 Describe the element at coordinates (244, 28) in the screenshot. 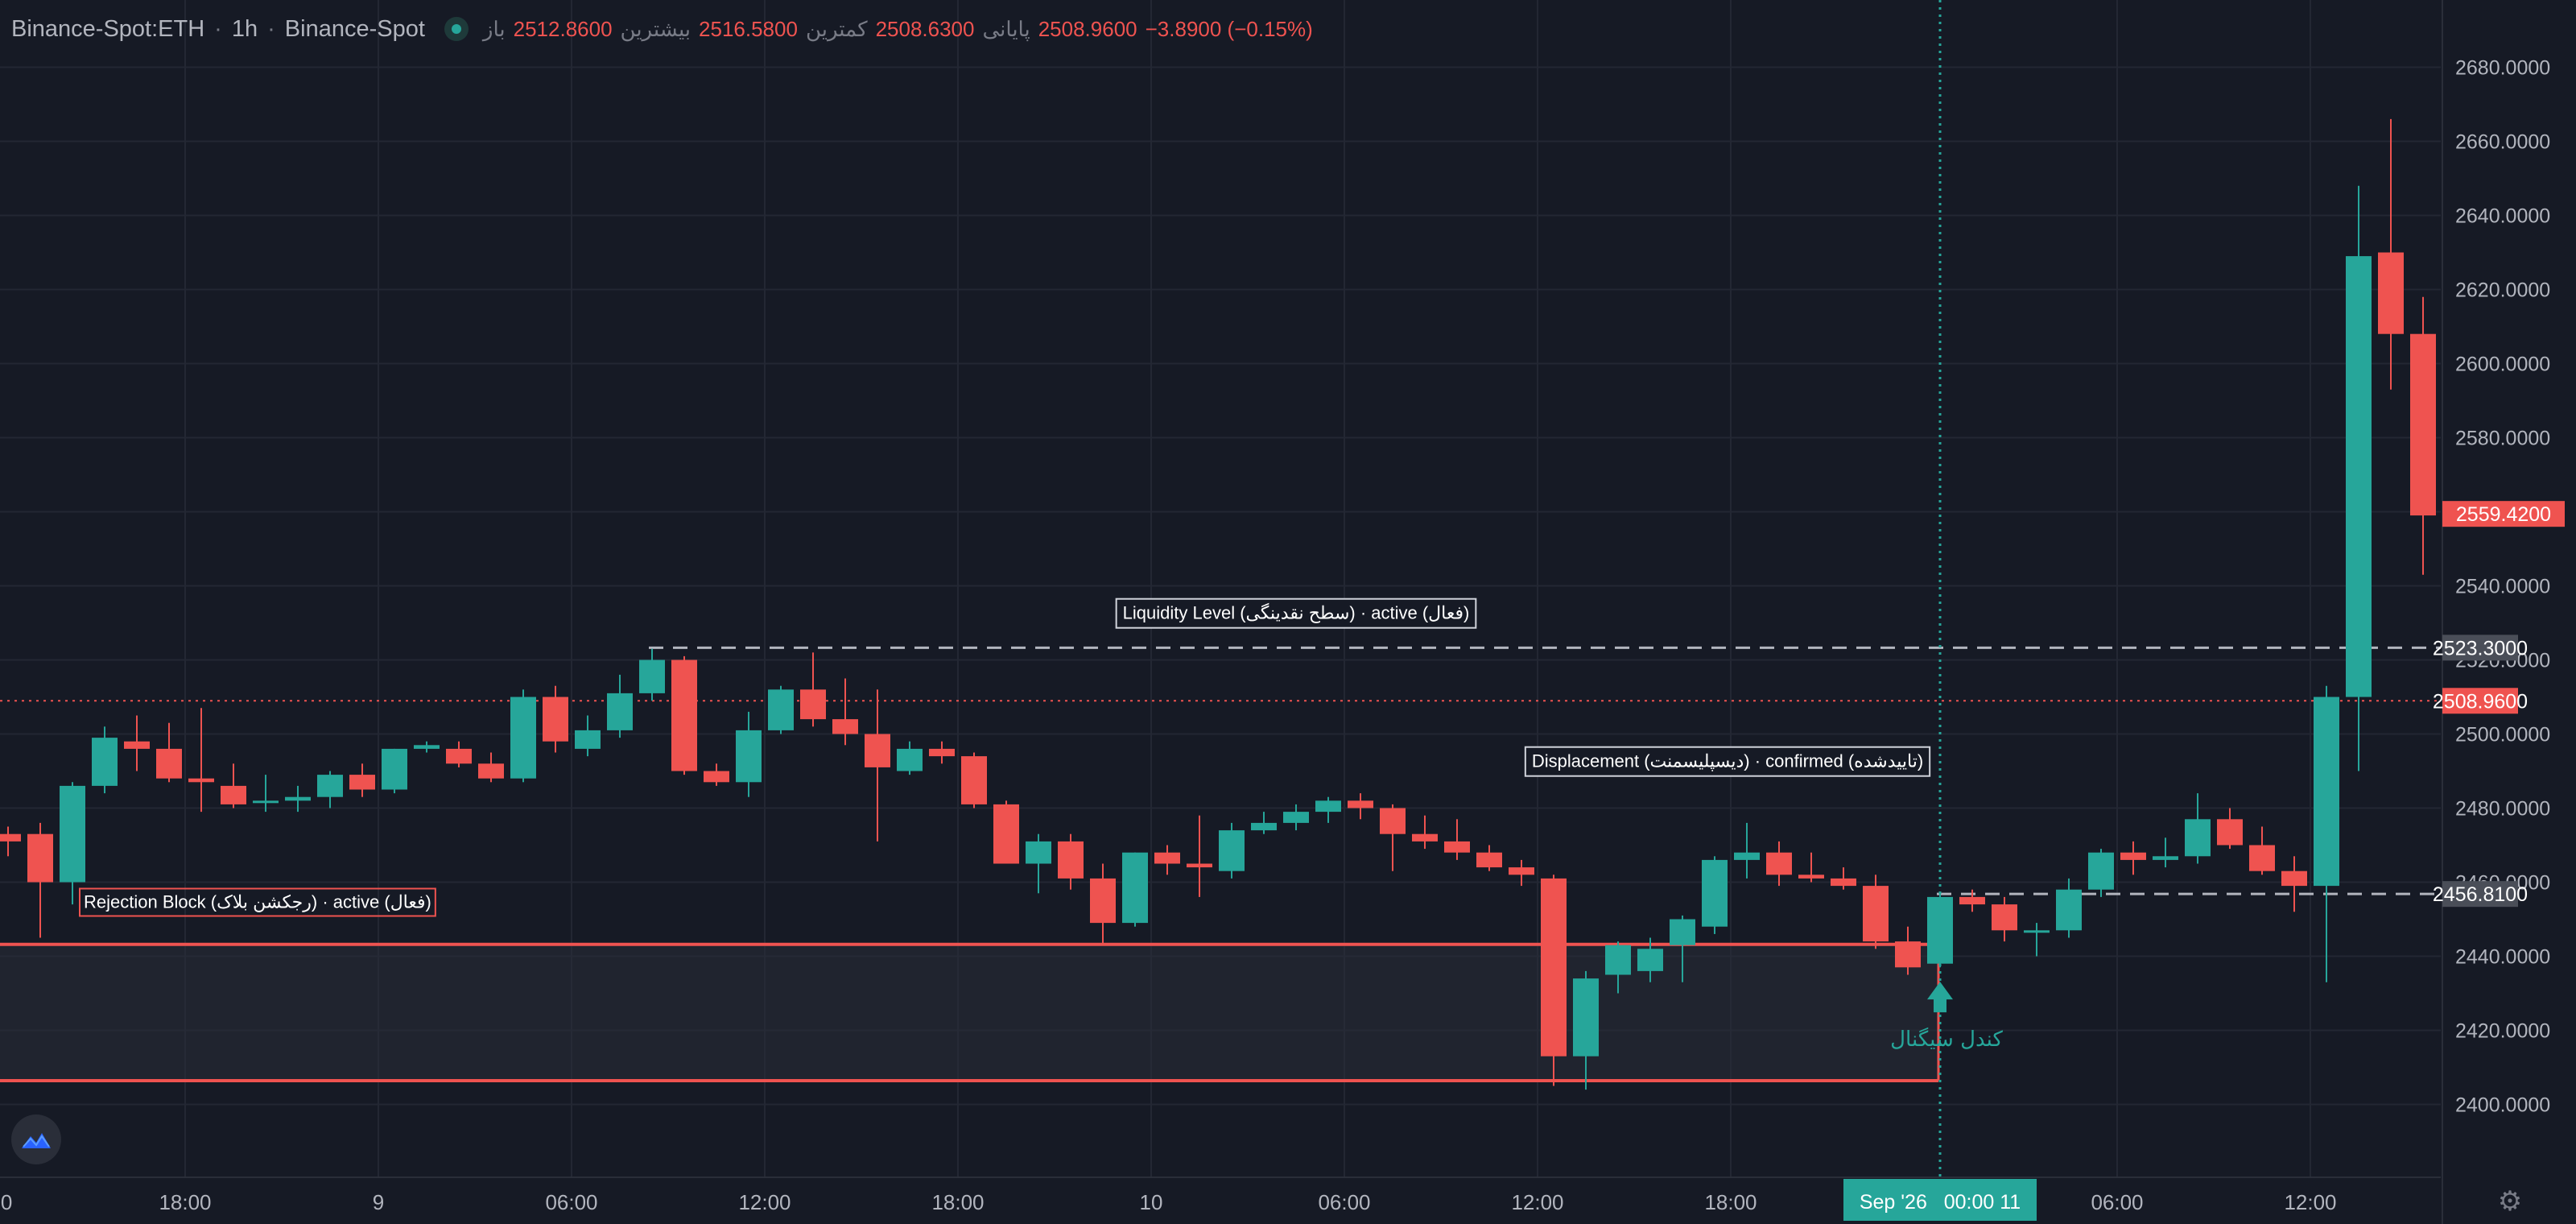

I see `timeframe-label: 1h` at that location.